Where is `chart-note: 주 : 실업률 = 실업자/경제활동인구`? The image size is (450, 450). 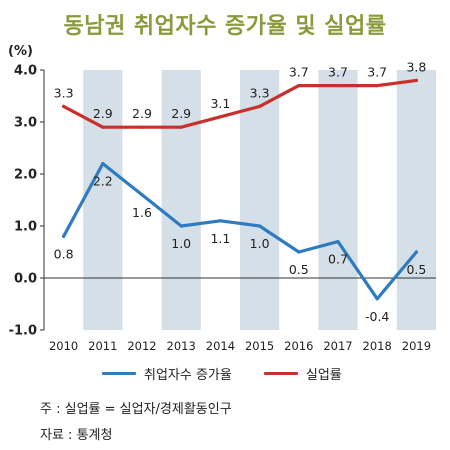
chart-note: 주 : 실업률 = 실업자/경제활동인구 is located at coordinates (136, 409).